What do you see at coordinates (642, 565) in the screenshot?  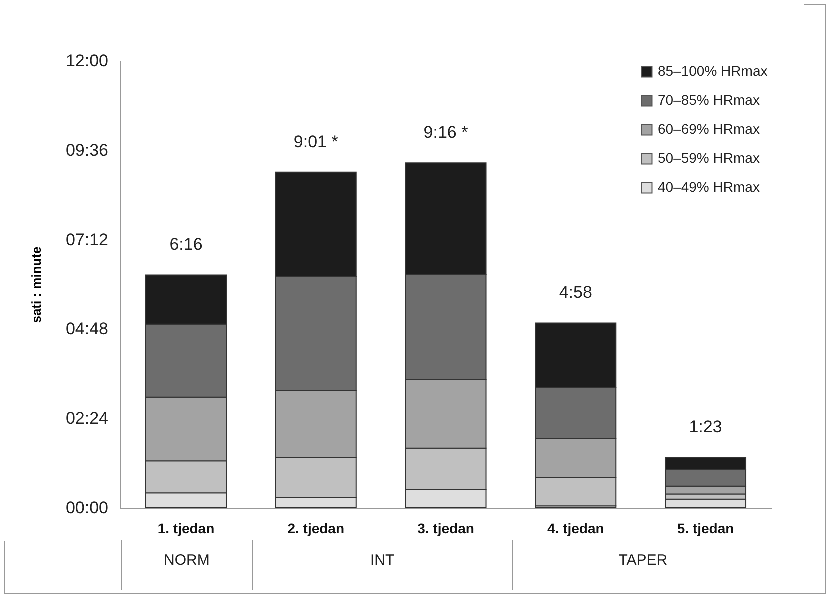 I see `text: TAPER` at bounding box center [642, 565].